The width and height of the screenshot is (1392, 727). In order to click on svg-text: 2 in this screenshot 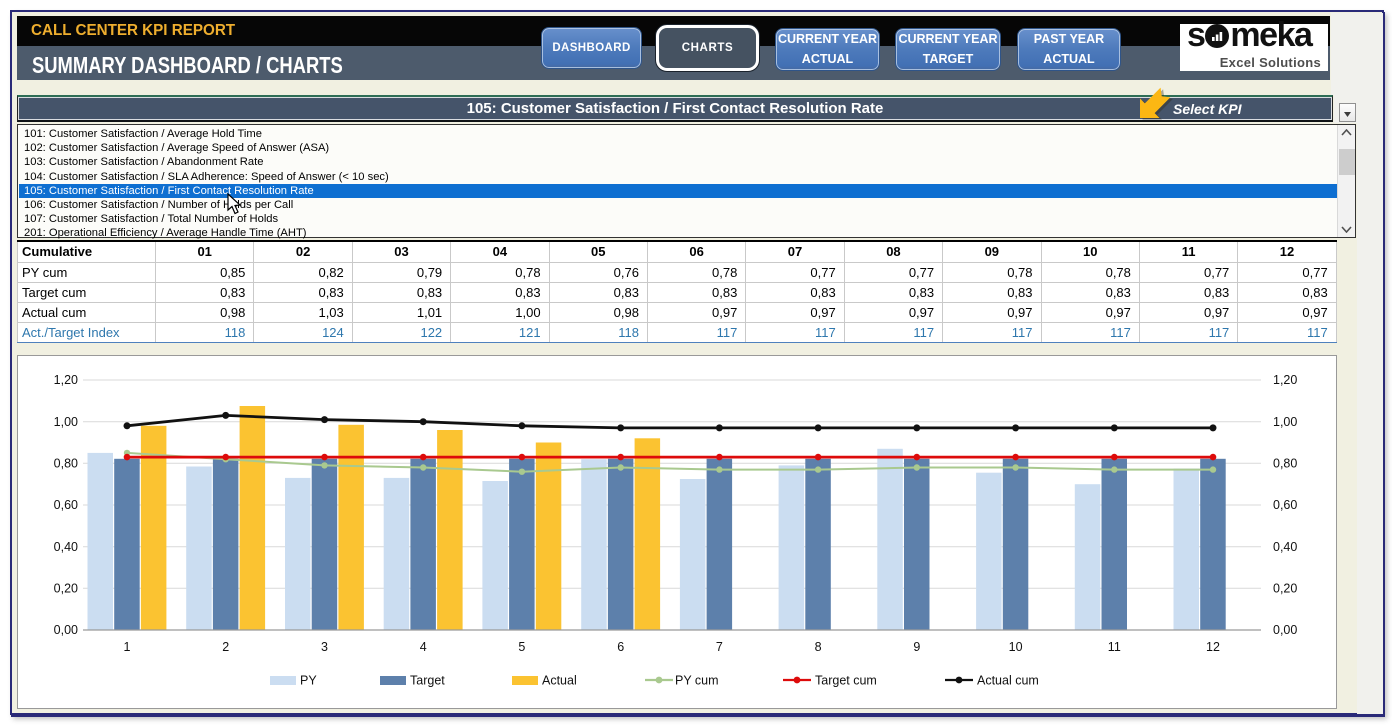, I will do `click(225, 647)`.